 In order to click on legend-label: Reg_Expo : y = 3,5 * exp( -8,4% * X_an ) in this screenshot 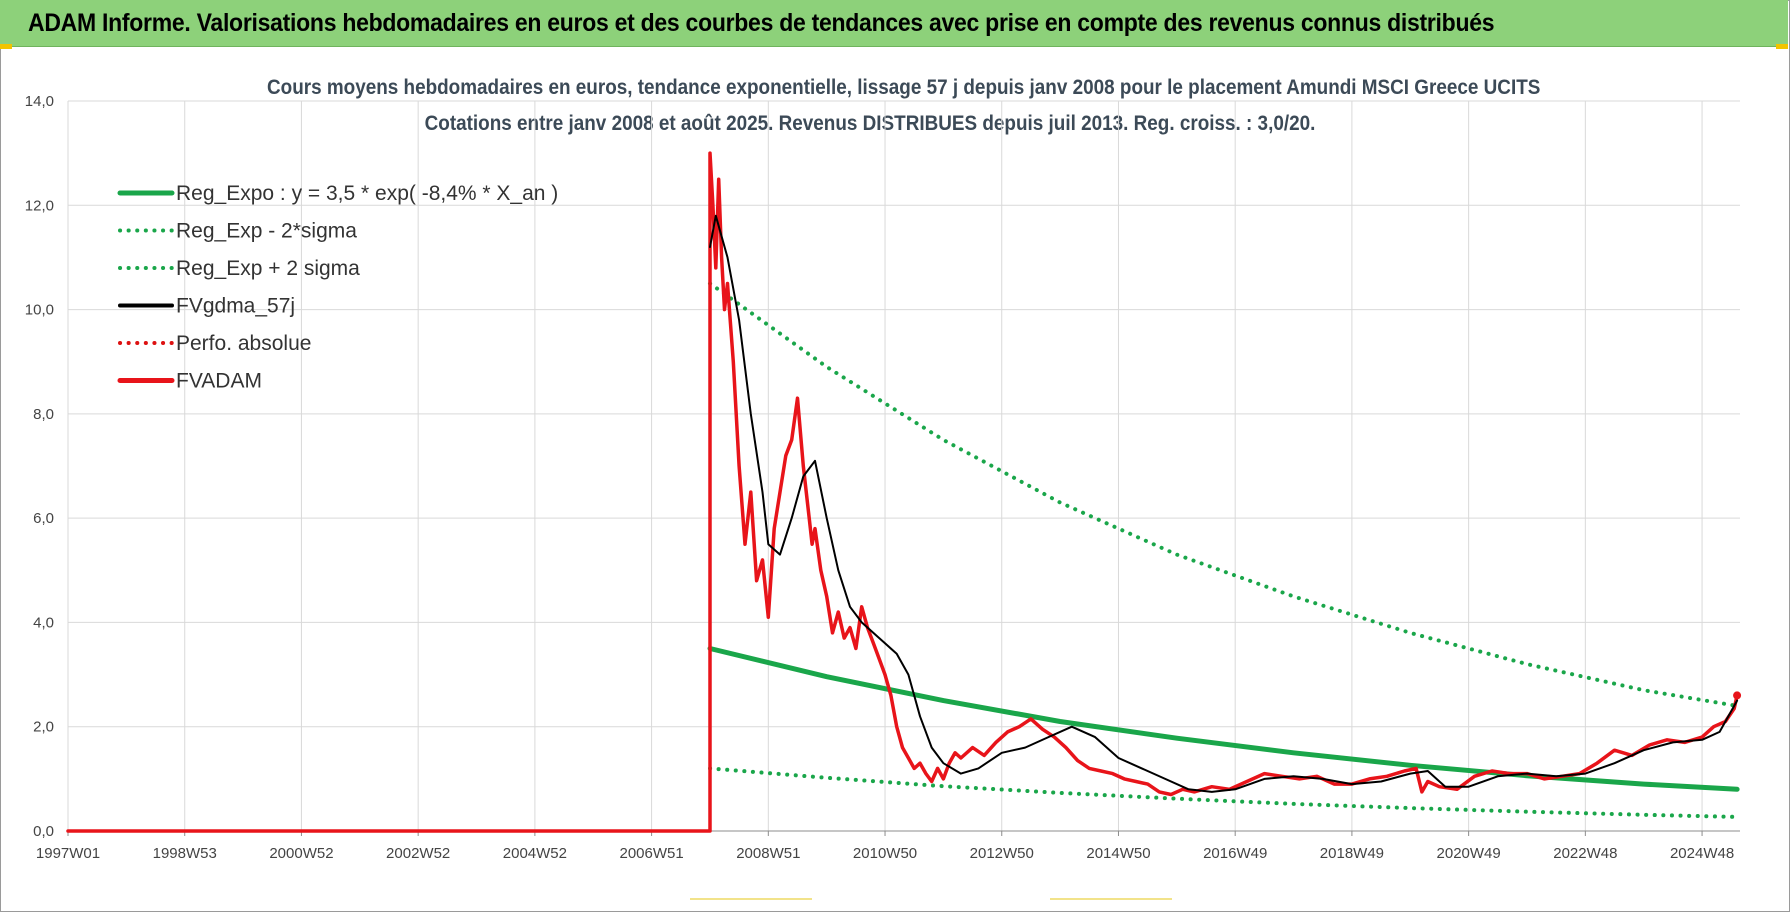, I will do `click(367, 193)`.